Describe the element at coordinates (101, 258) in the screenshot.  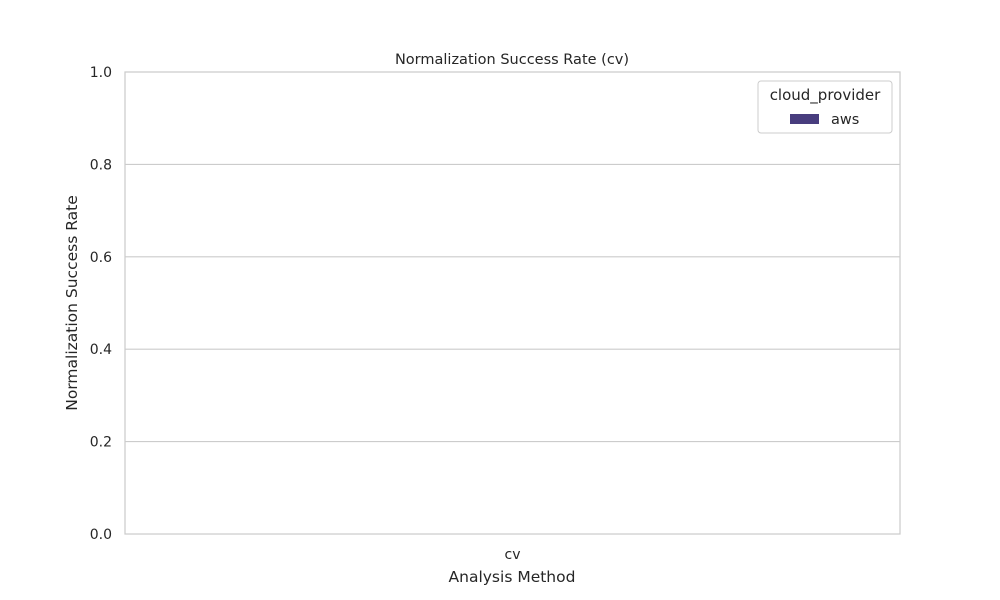
I see `y-tick-label: 0.6` at that location.